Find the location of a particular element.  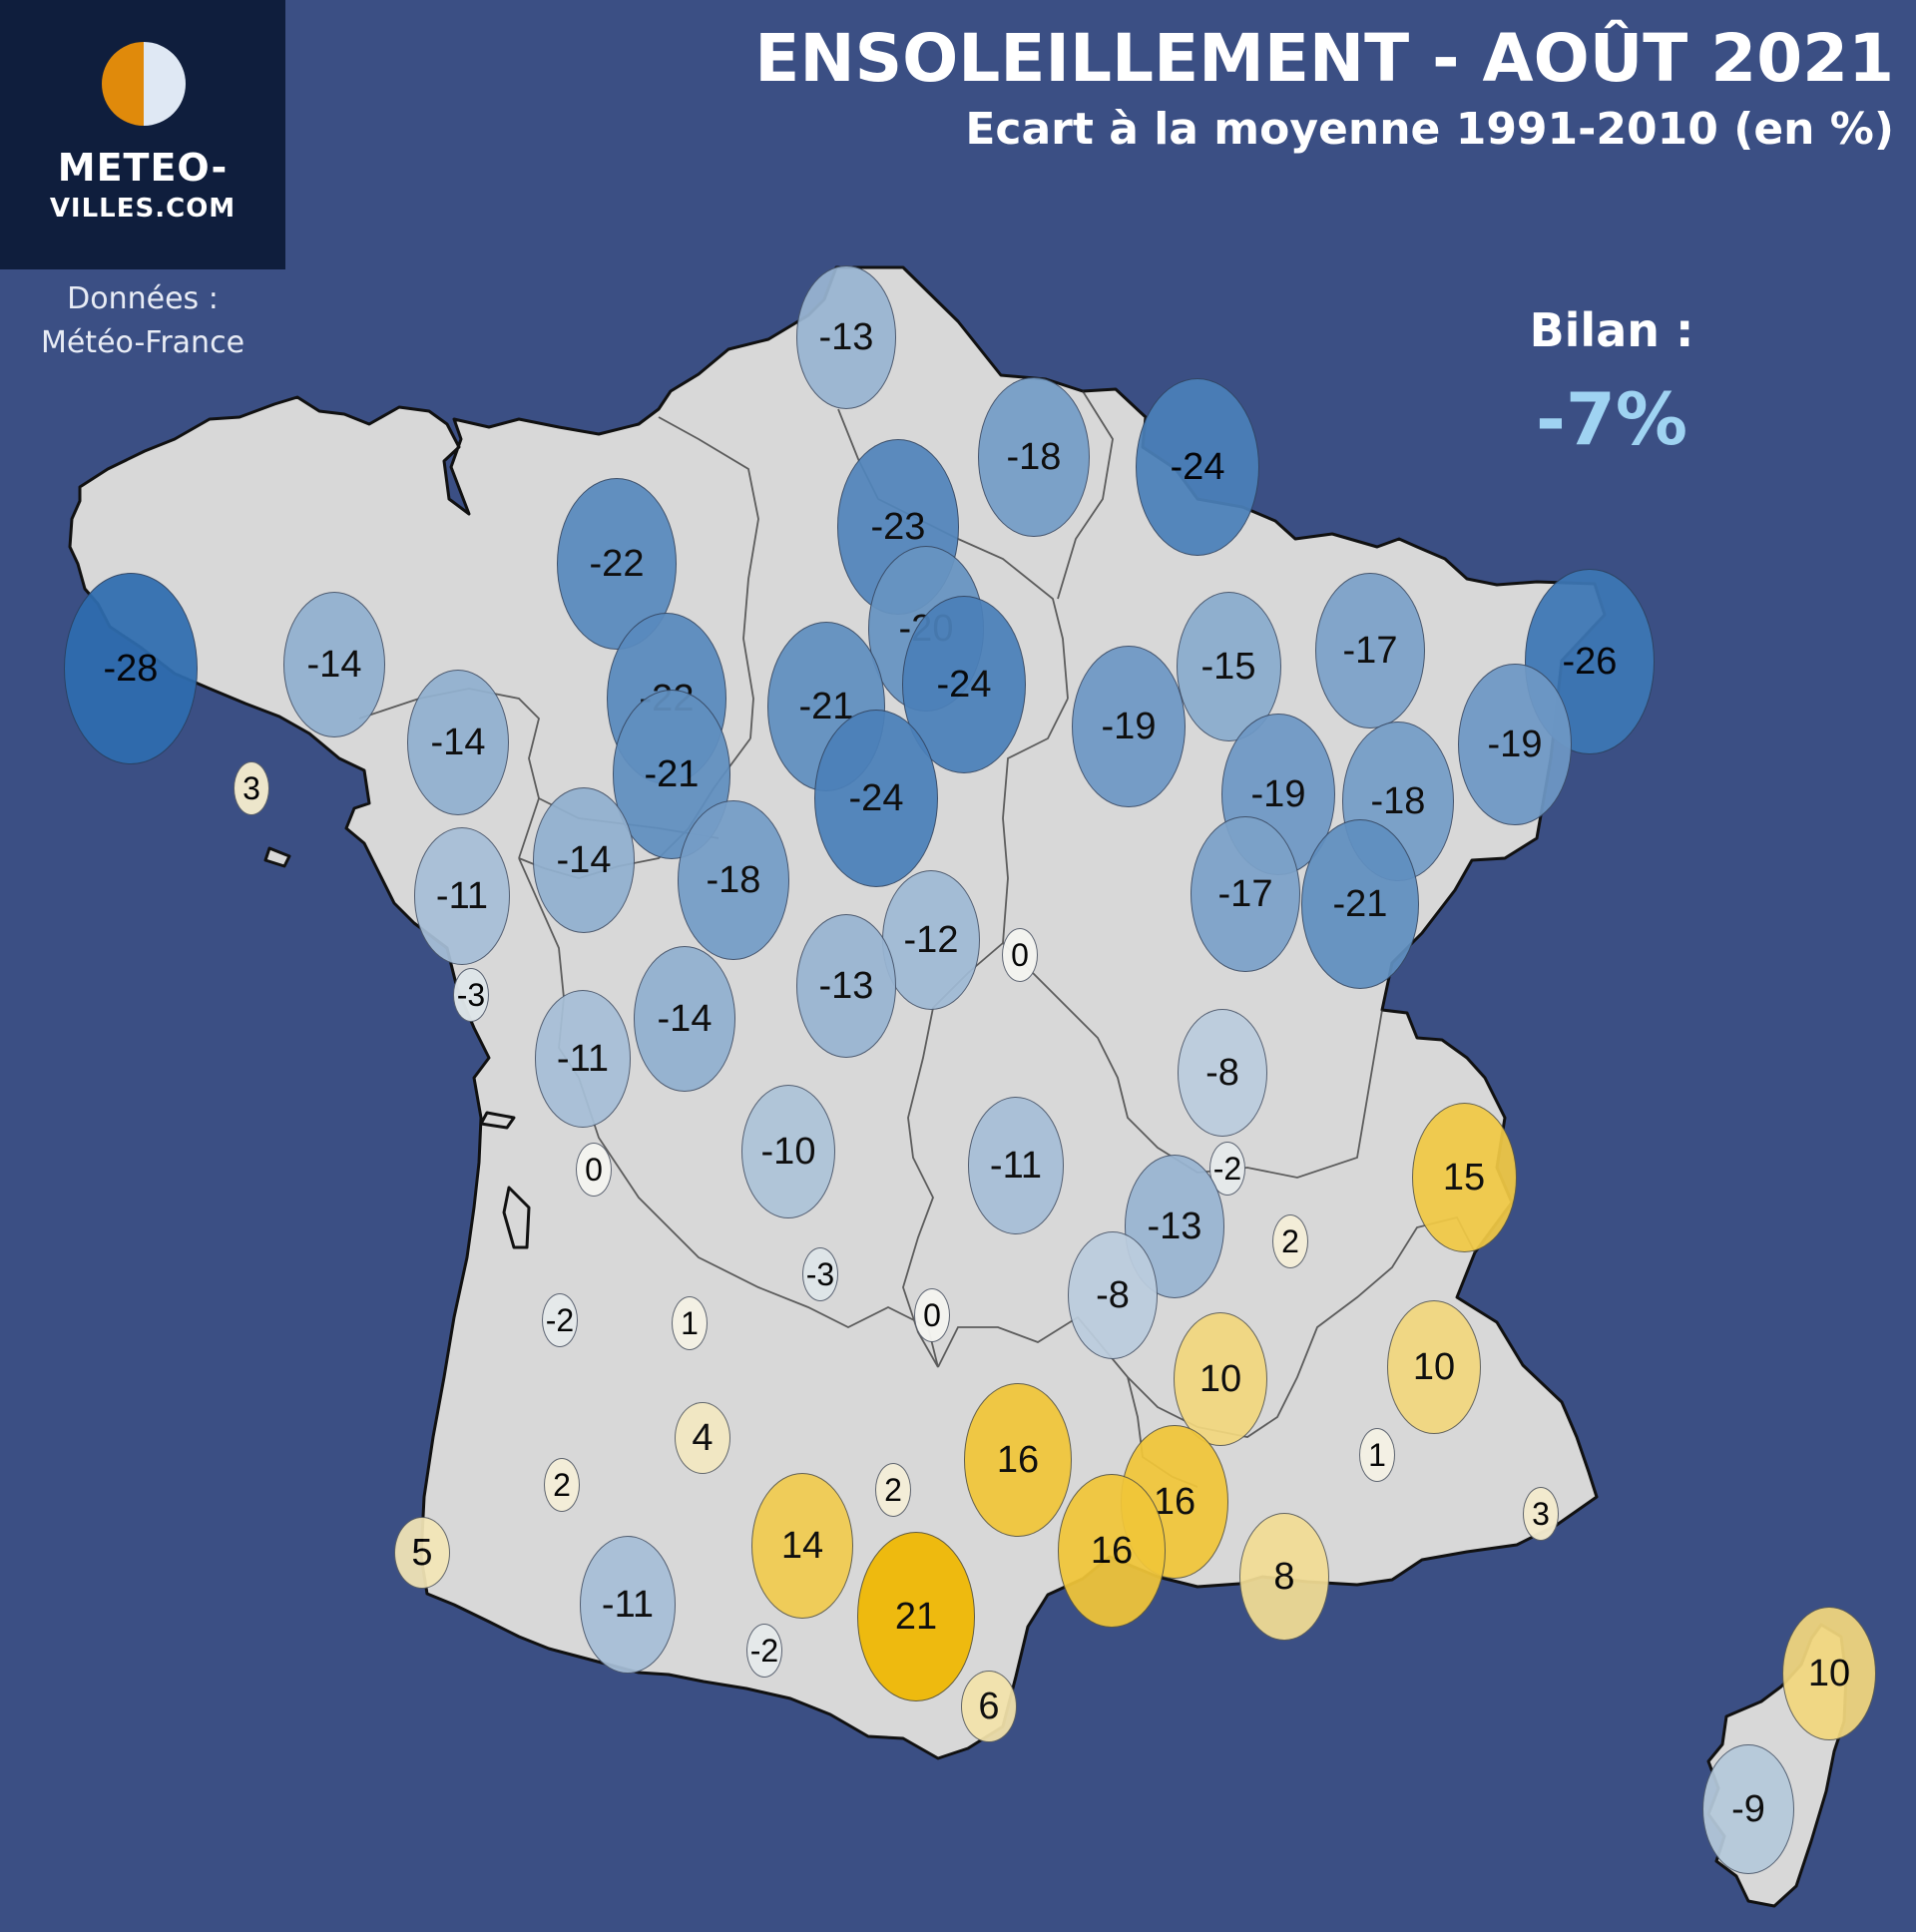

station-value: 6 is located at coordinates (989, 1706).